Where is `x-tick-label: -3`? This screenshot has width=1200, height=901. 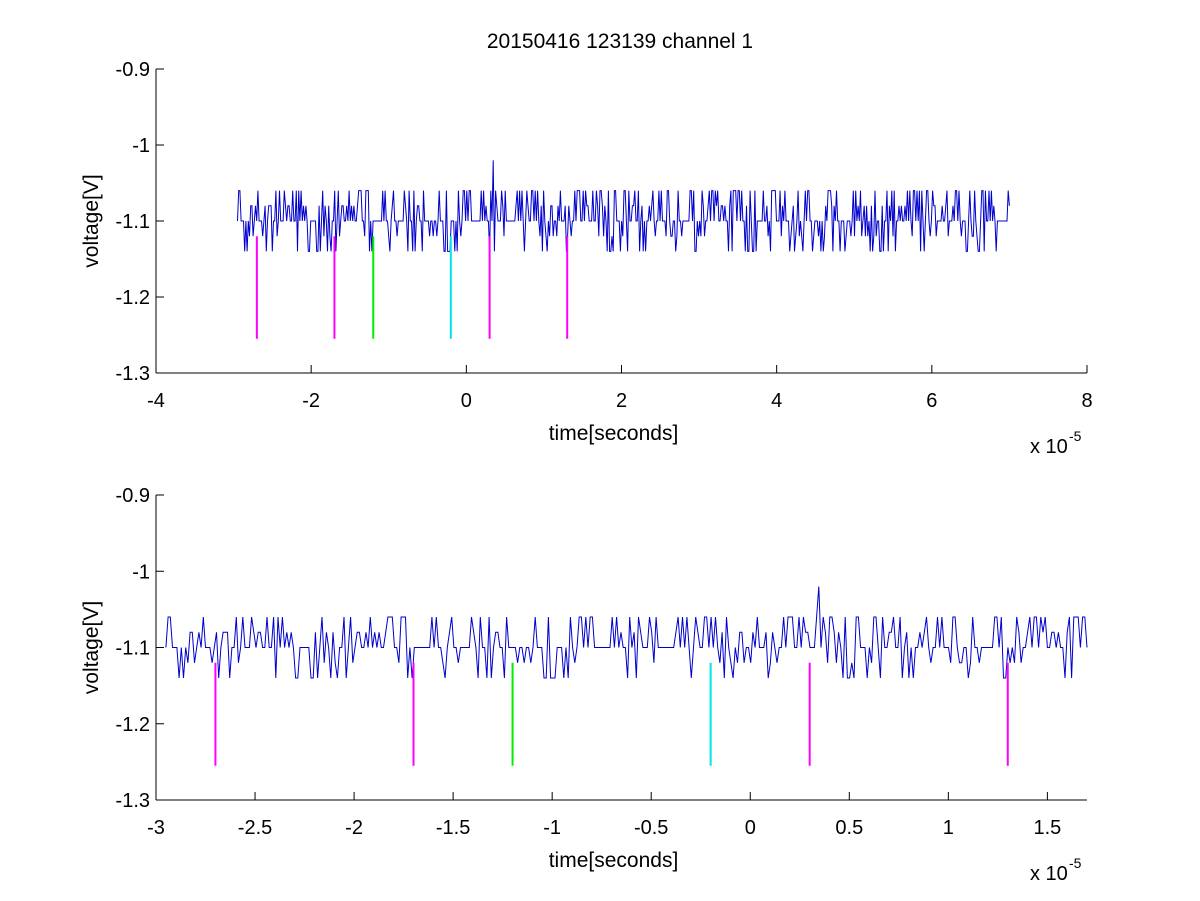
x-tick-label: -3 is located at coordinates (156, 828).